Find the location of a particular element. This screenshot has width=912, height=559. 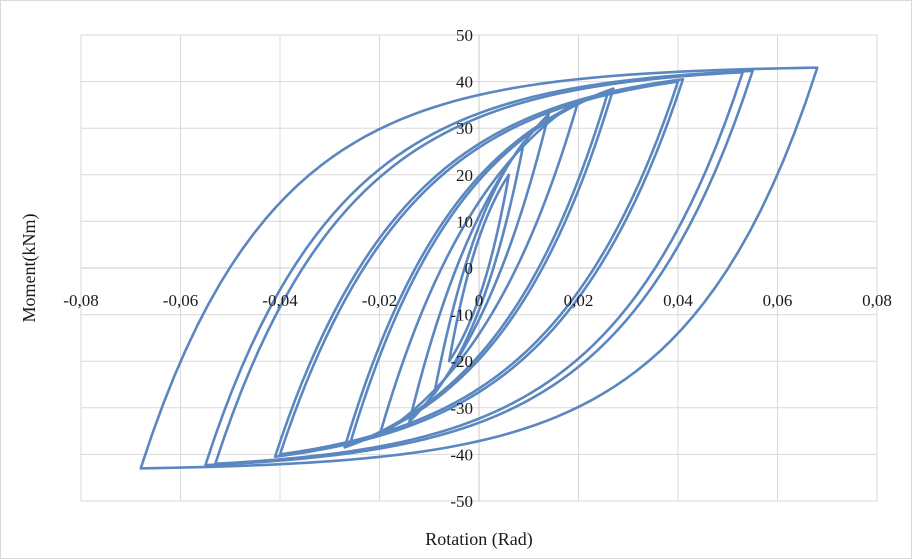

y-tick-label: 50 is located at coordinates (464, 35).